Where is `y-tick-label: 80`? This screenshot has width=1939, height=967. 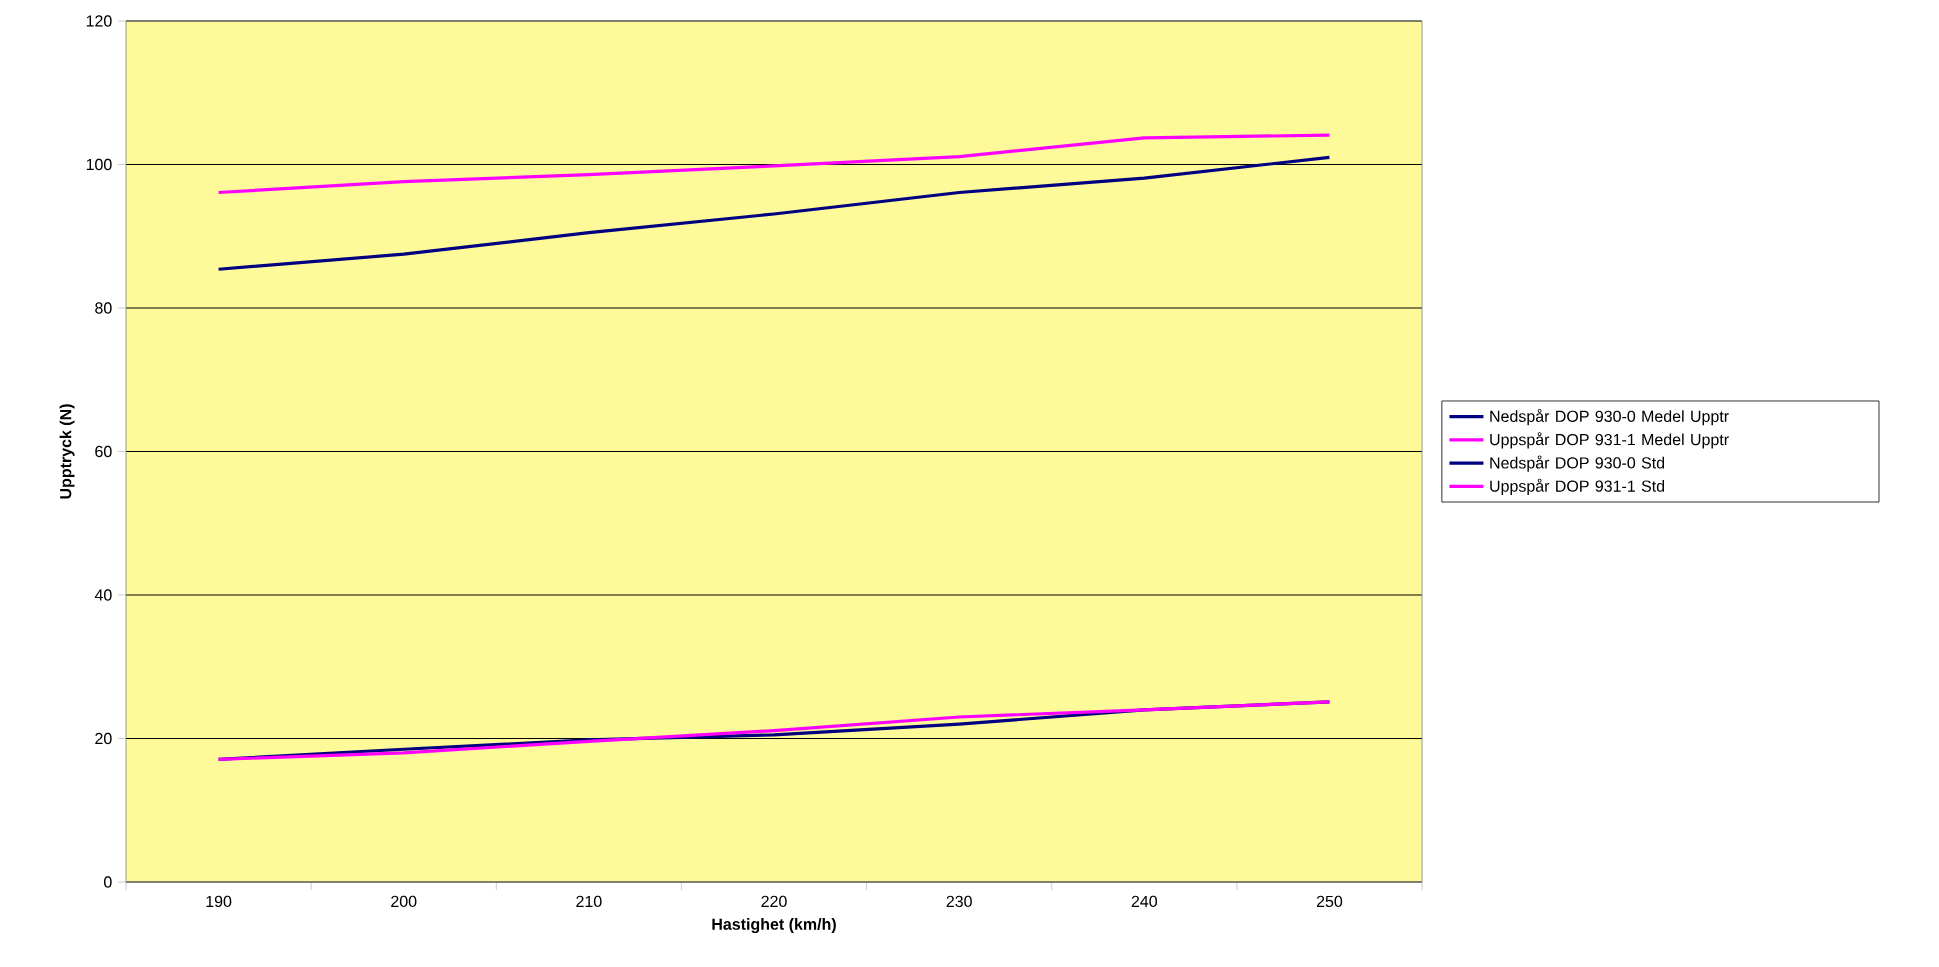 y-tick-label: 80 is located at coordinates (103, 308).